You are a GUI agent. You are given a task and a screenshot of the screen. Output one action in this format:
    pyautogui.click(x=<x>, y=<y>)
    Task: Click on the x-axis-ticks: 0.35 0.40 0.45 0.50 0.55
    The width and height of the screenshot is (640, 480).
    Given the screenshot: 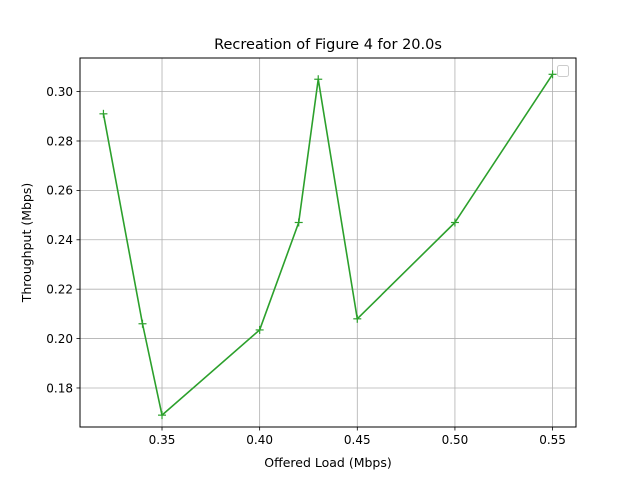 What is the action you would take?
    pyautogui.click(x=357, y=437)
    